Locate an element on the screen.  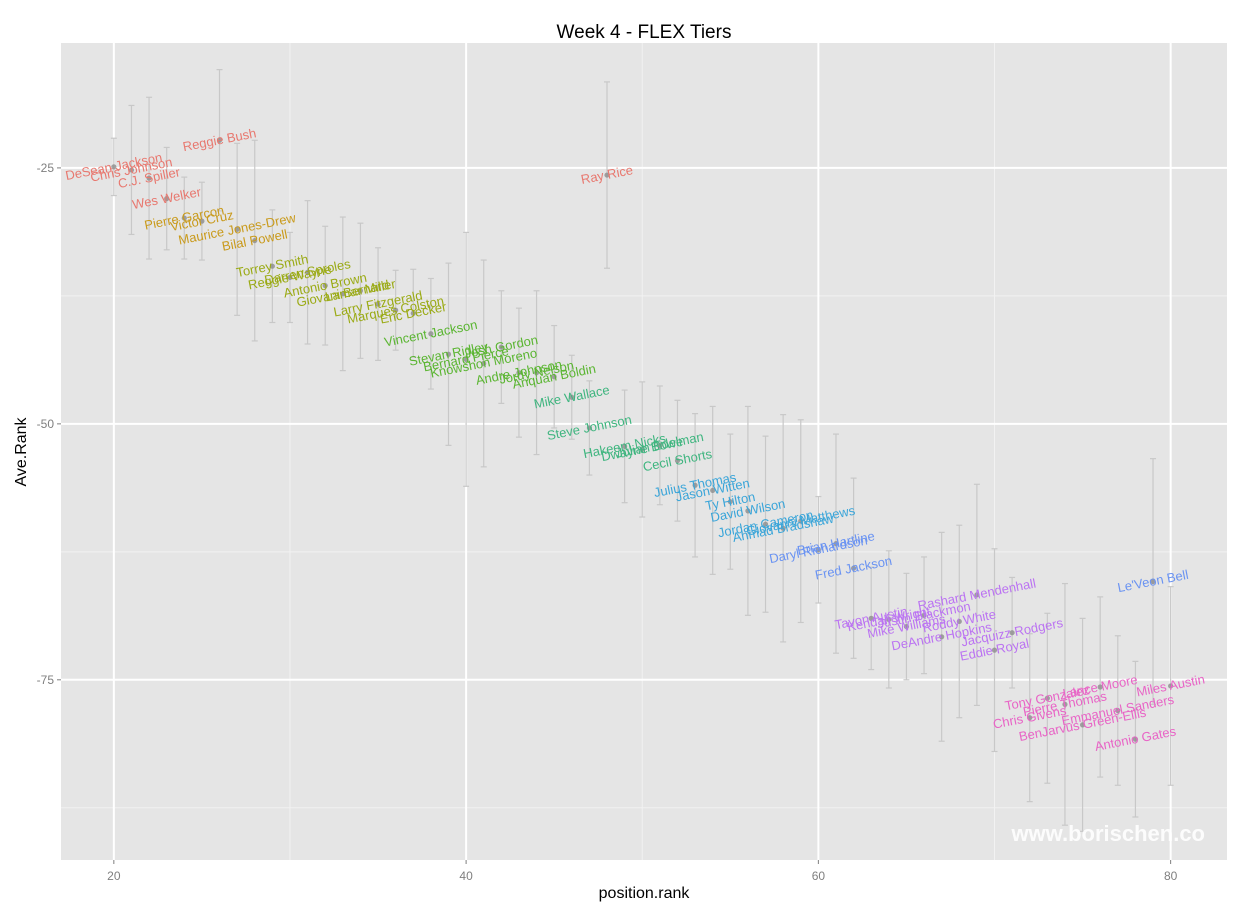
y-tick-label: -50 is located at coordinates (46, 424).